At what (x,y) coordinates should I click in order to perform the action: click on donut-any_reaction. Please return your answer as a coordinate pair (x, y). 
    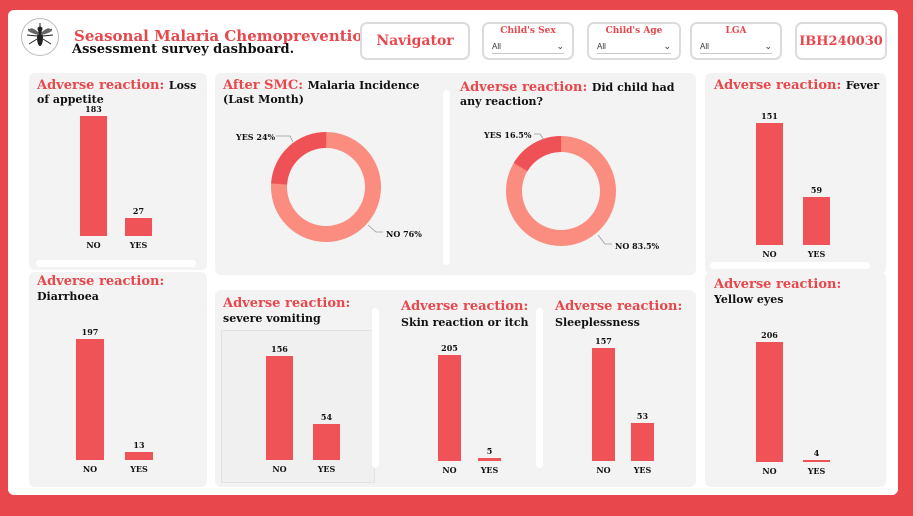
    Looking at the image, I should click on (561, 190).